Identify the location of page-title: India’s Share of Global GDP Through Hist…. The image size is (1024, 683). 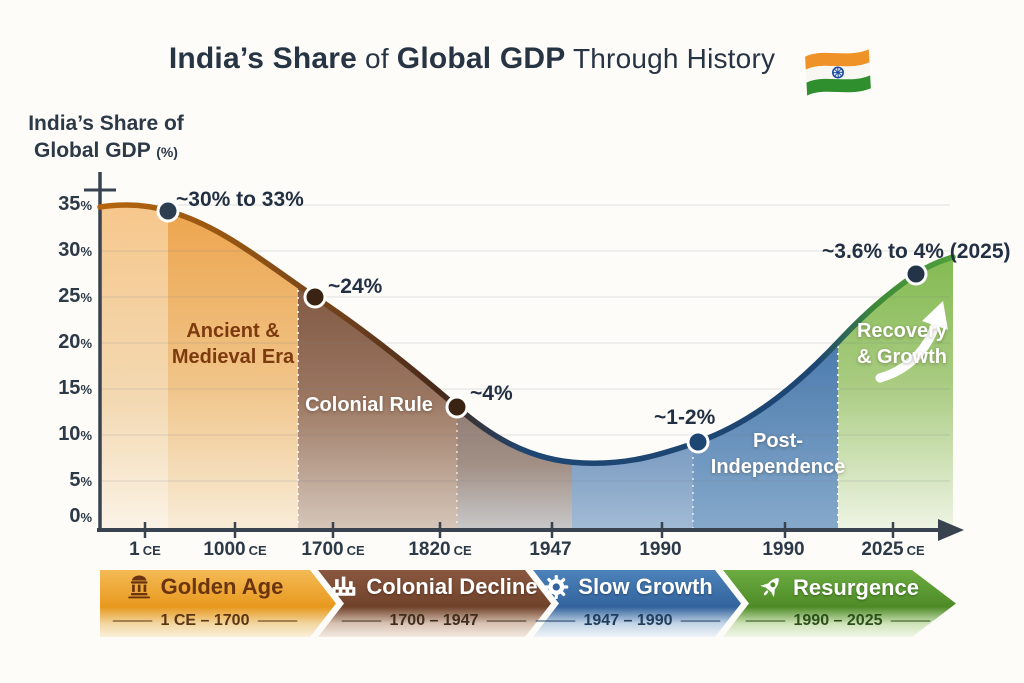
(472, 59).